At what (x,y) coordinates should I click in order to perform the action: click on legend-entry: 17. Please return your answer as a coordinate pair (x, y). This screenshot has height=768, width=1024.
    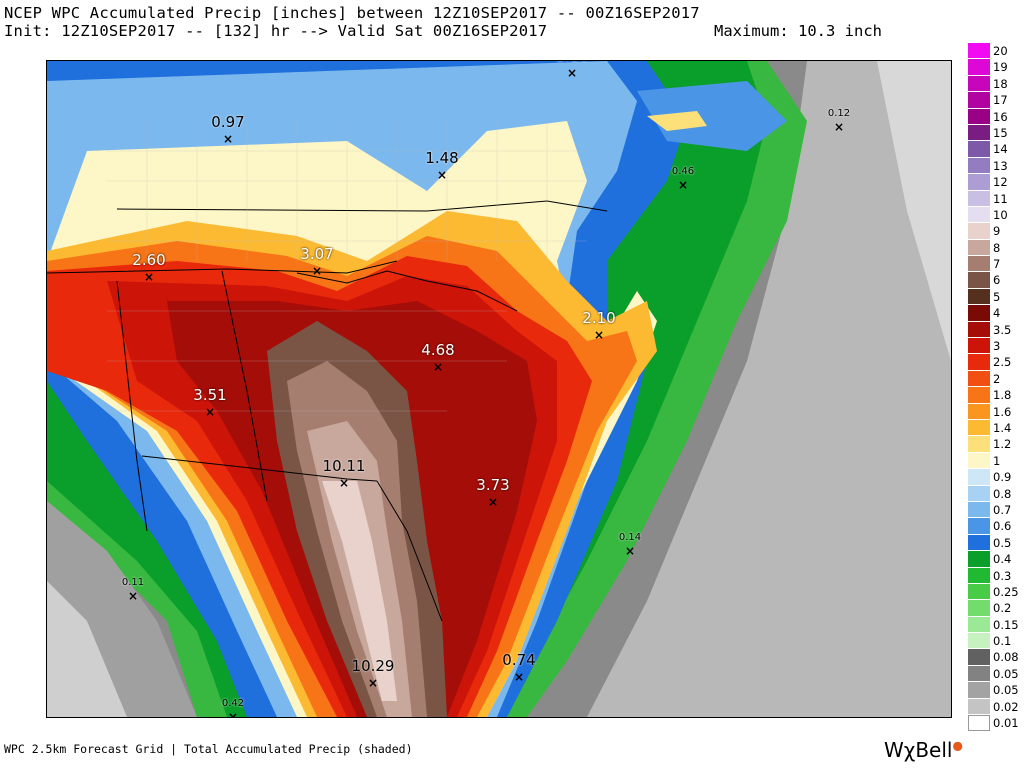
    Looking at the image, I should click on (994, 100).